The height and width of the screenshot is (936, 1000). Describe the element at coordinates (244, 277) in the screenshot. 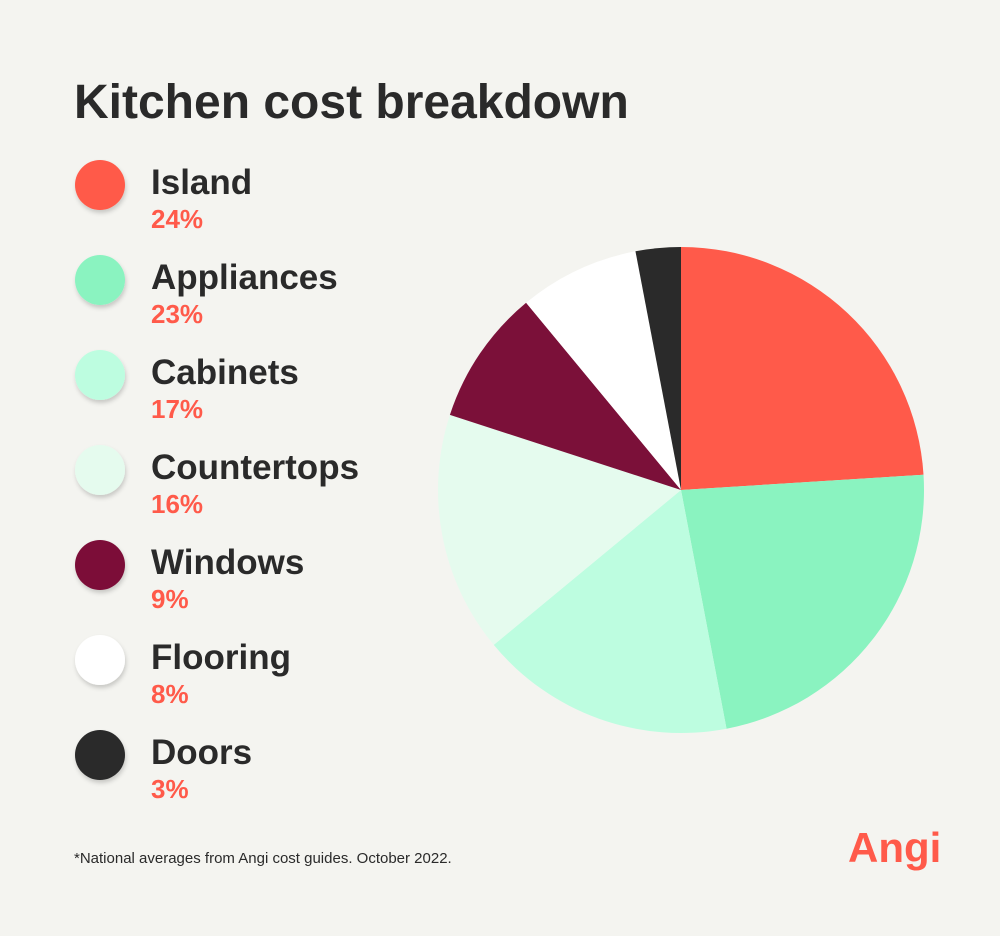

I see `legend-label: Appliances` at that location.